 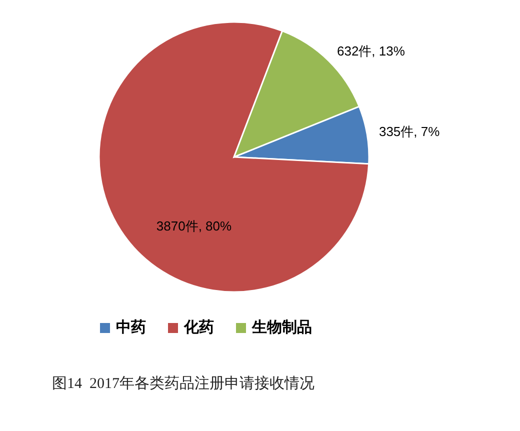 I want to click on legend-label: 生物制品, so click(x=281, y=327).